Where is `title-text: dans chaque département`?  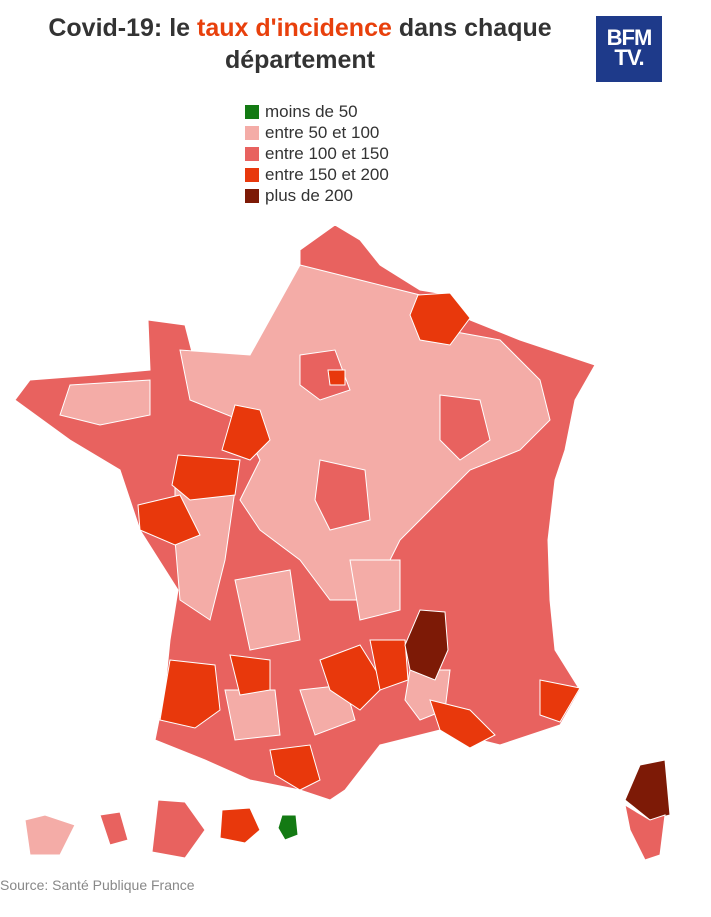 title-text: dans chaque département is located at coordinates (388, 44).